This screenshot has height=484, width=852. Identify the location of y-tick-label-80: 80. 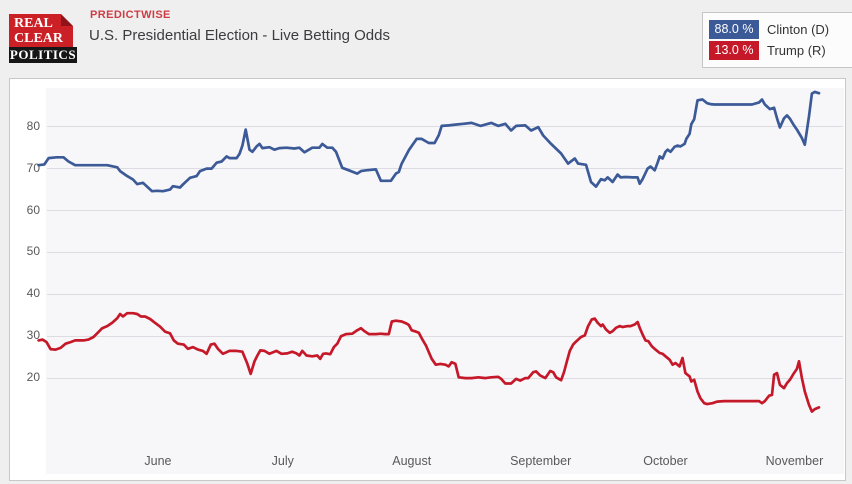
(33, 125).